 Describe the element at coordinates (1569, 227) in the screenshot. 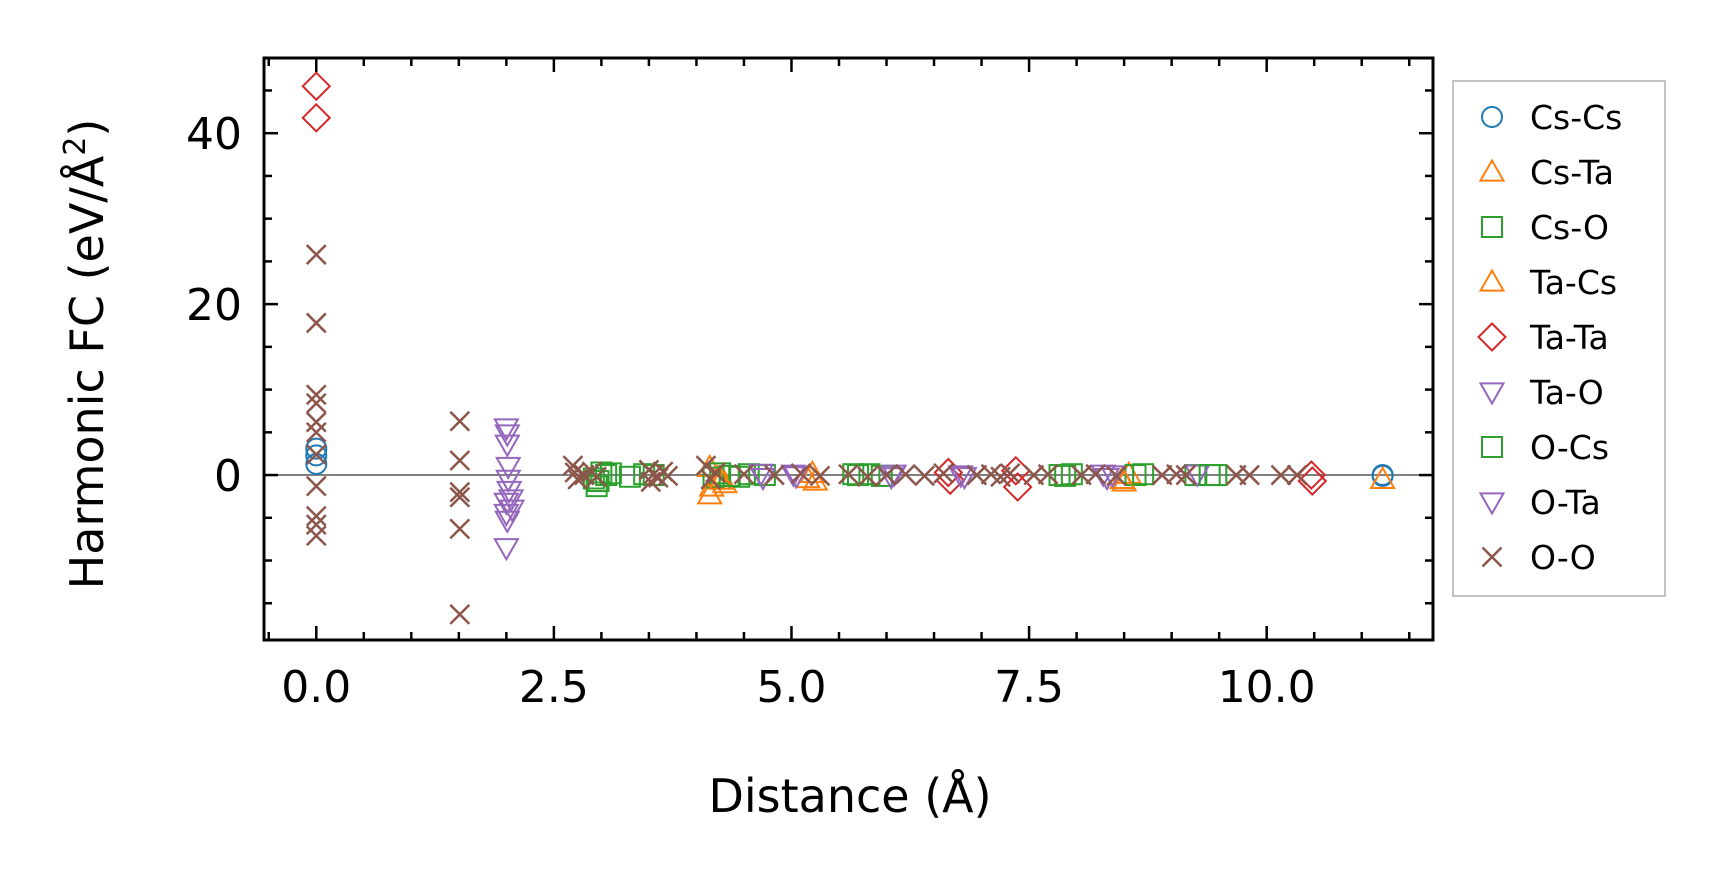

I see `legend-label: Cs-O` at that location.